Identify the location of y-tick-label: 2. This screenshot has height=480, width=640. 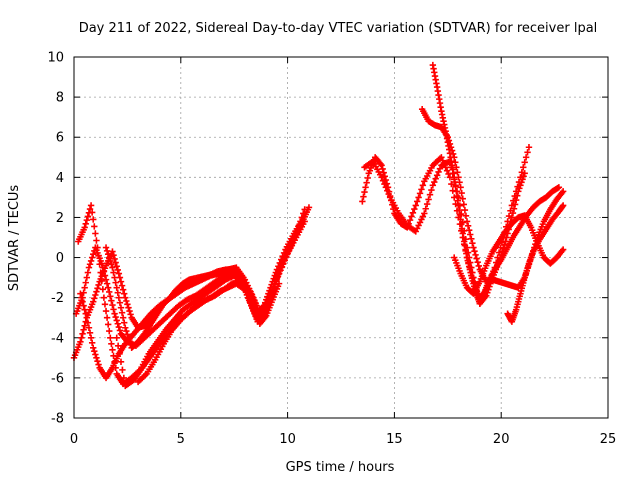
(60, 218).